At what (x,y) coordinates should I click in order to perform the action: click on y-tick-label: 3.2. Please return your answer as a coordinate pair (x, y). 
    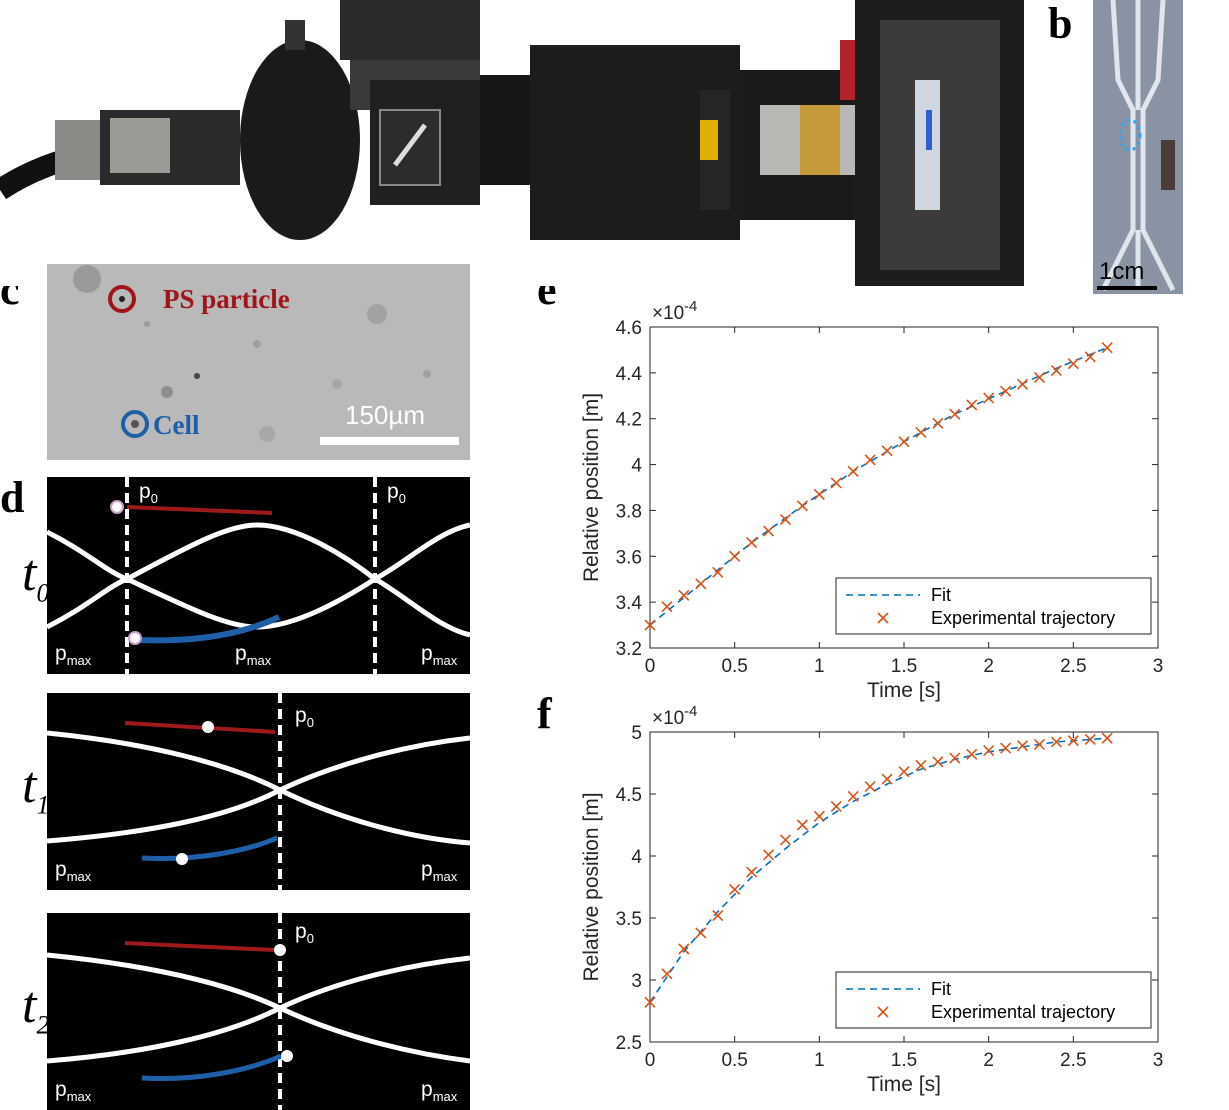
    Looking at the image, I should click on (629, 649).